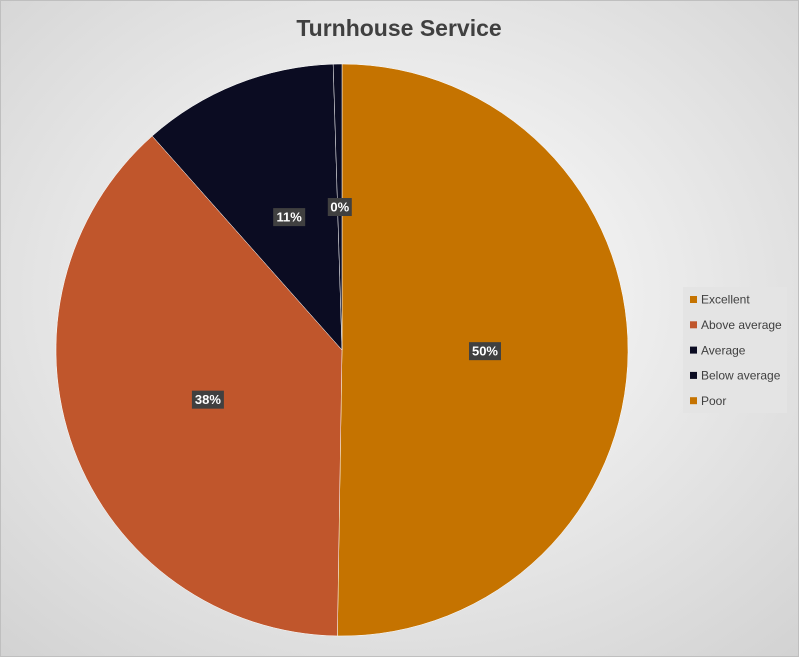  I want to click on data-label: 38%, so click(208, 399).